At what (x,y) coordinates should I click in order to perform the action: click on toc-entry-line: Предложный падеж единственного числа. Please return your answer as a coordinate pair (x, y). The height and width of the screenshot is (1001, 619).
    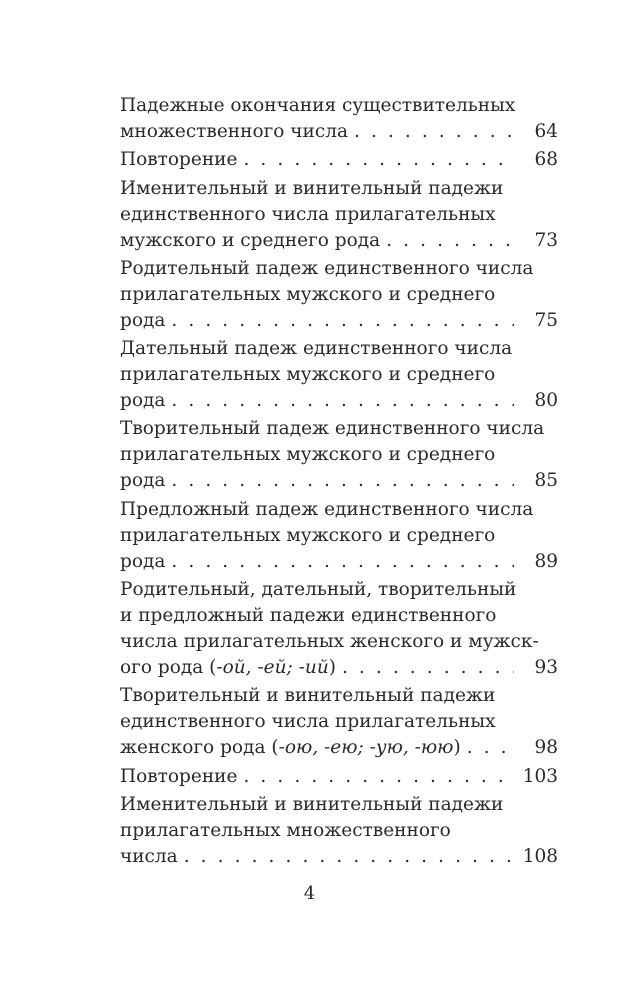
    Looking at the image, I should click on (327, 509).